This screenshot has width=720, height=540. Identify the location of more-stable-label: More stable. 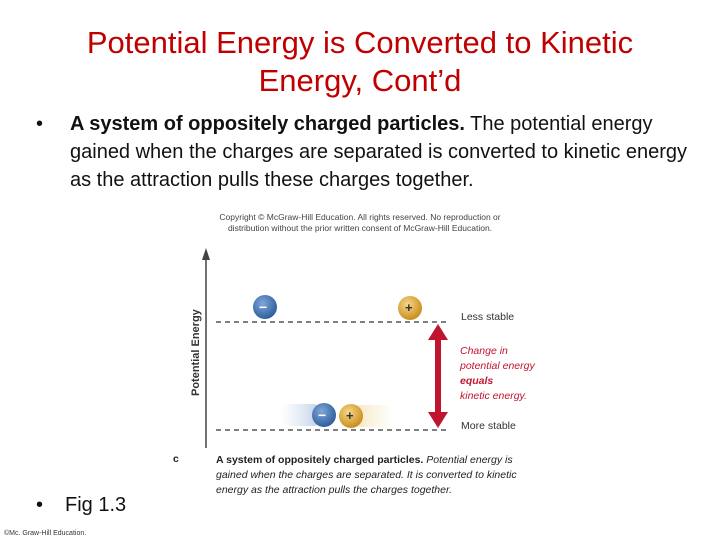
(488, 426).